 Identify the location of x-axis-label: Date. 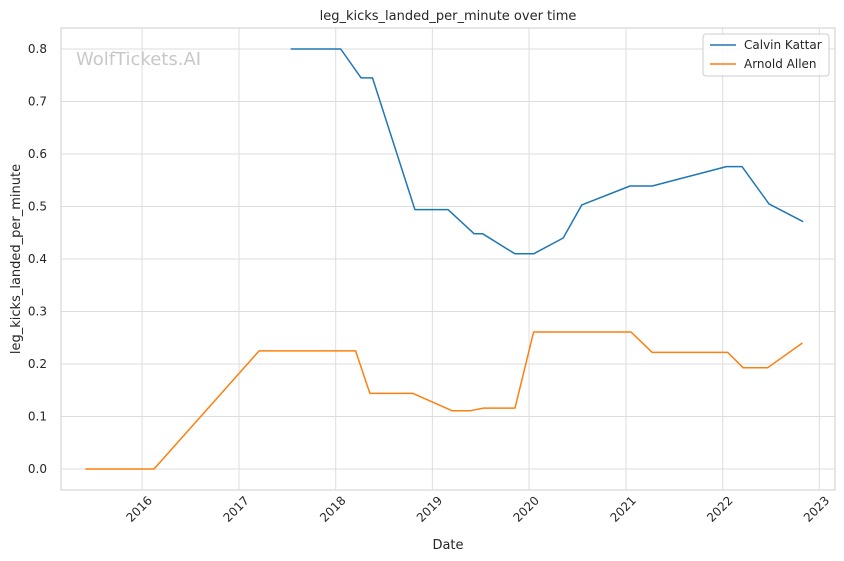
(447, 545).